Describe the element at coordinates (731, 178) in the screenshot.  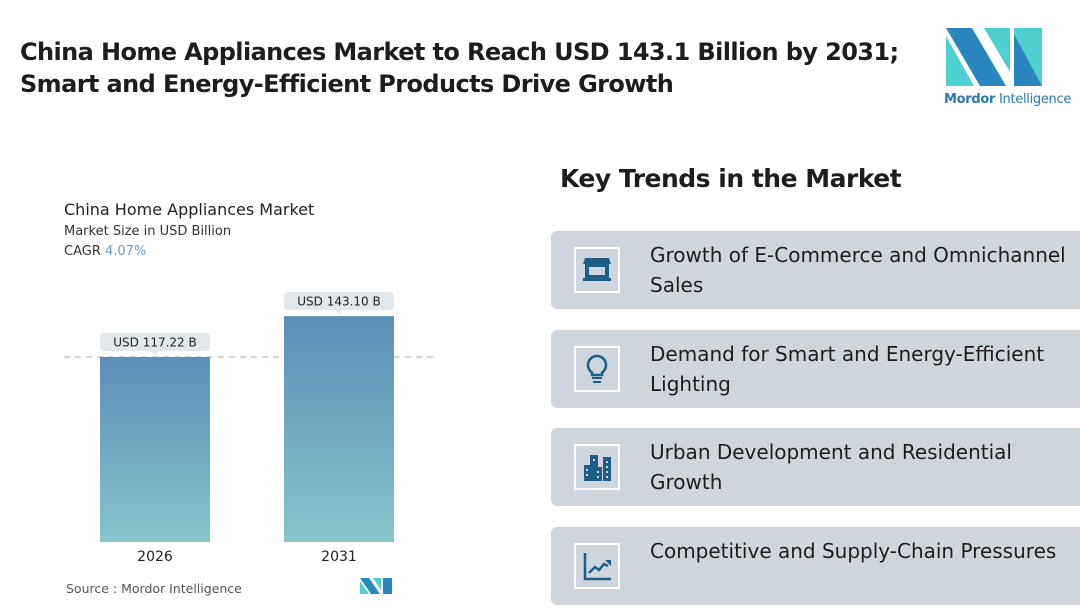
I see `trends-heading: Key Trends in the Market` at that location.